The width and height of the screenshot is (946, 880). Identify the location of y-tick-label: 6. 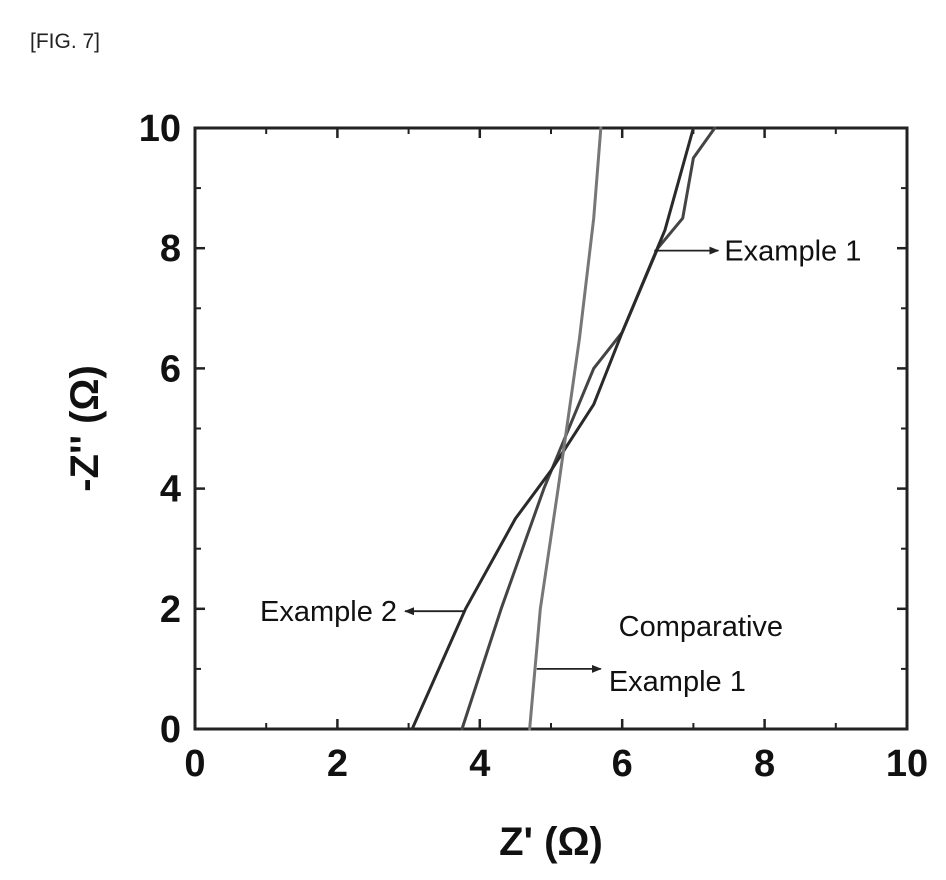
(170, 369).